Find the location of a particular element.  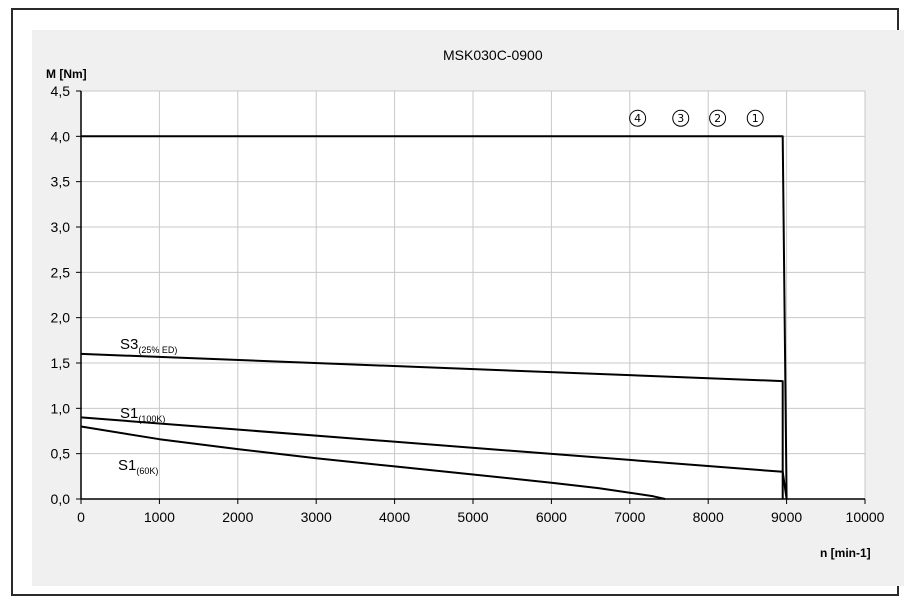

y-tick-label: 0,0 is located at coordinates (61, 499).